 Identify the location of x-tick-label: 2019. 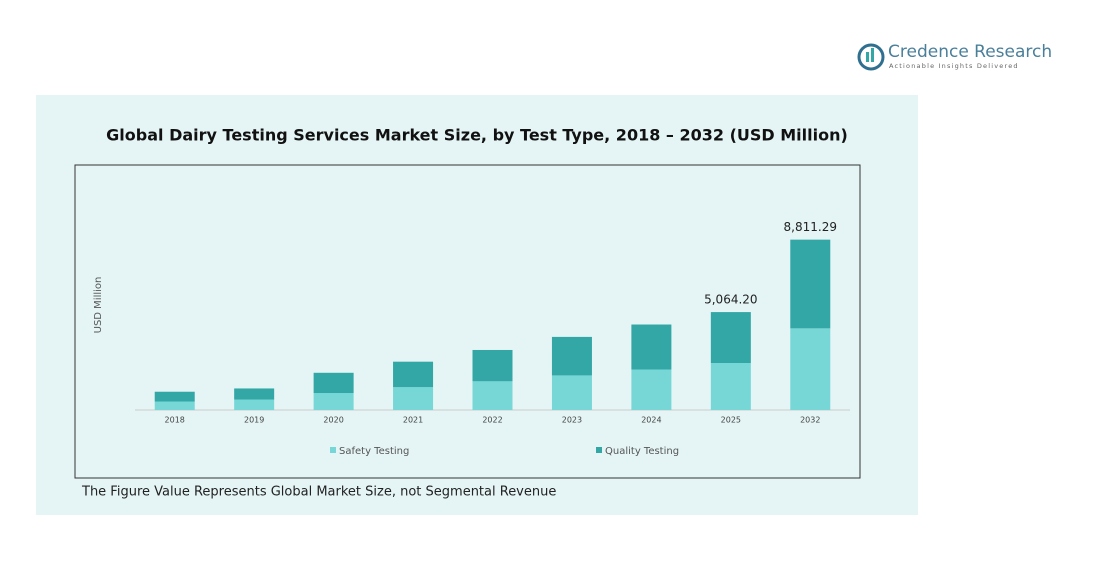
(254, 420).